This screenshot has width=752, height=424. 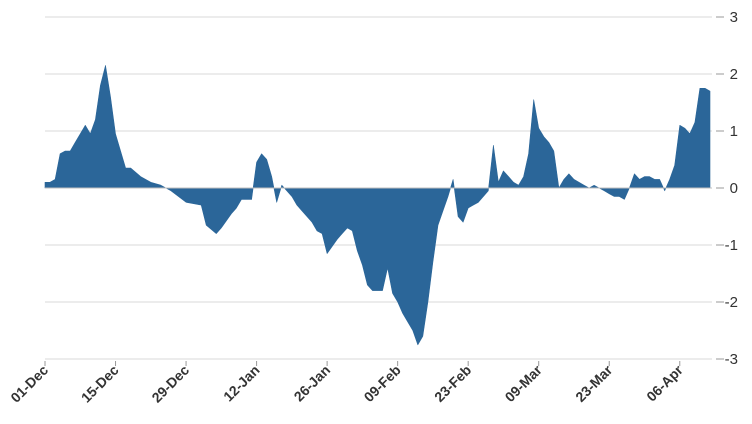 What do you see at coordinates (731, 359) in the screenshot?
I see `y-tick-label: -3` at bounding box center [731, 359].